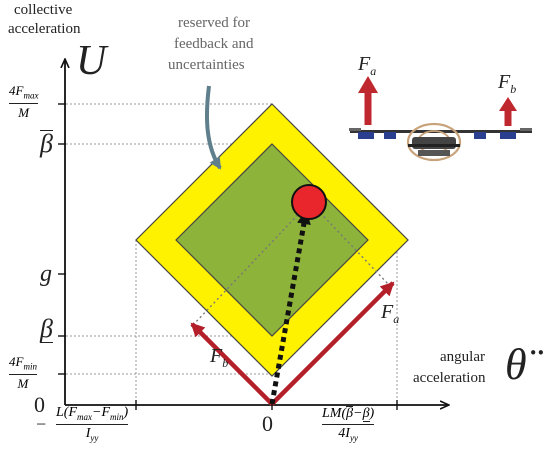  What do you see at coordinates (440, 119) in the screenshot?
I see `quadrotor-icon` at bounding box center [440, 119].